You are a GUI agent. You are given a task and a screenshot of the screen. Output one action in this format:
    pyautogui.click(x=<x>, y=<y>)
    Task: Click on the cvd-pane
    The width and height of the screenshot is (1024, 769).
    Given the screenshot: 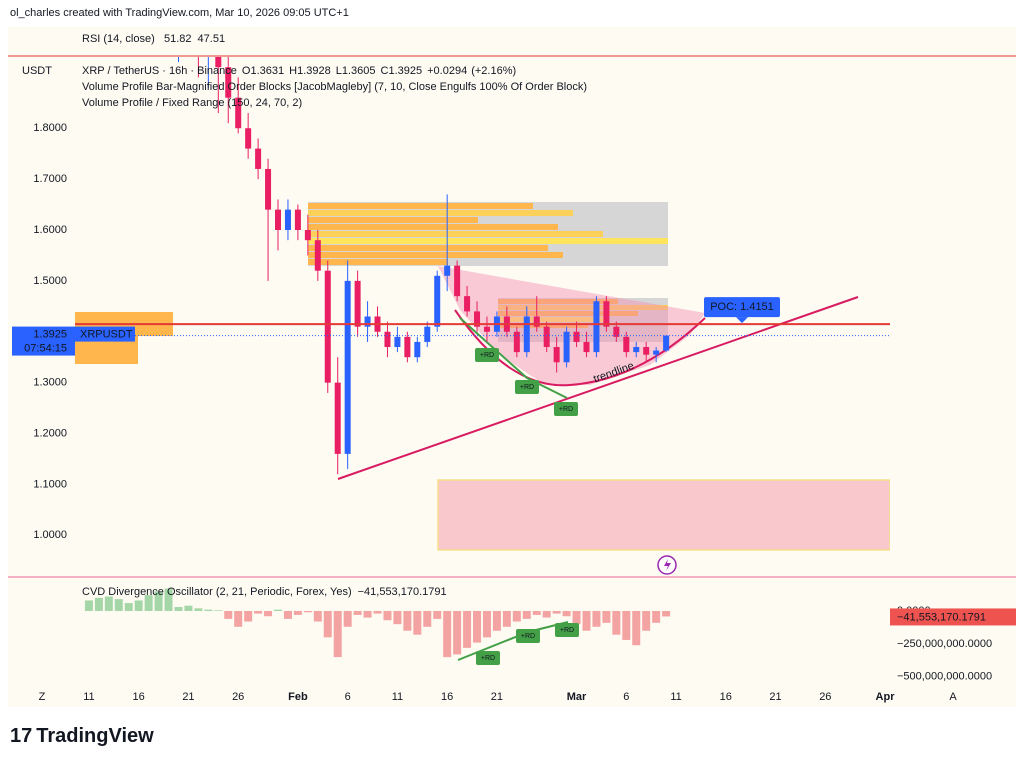 What is the action you would take?
    pyautogui.click(x=377, y=623)
    